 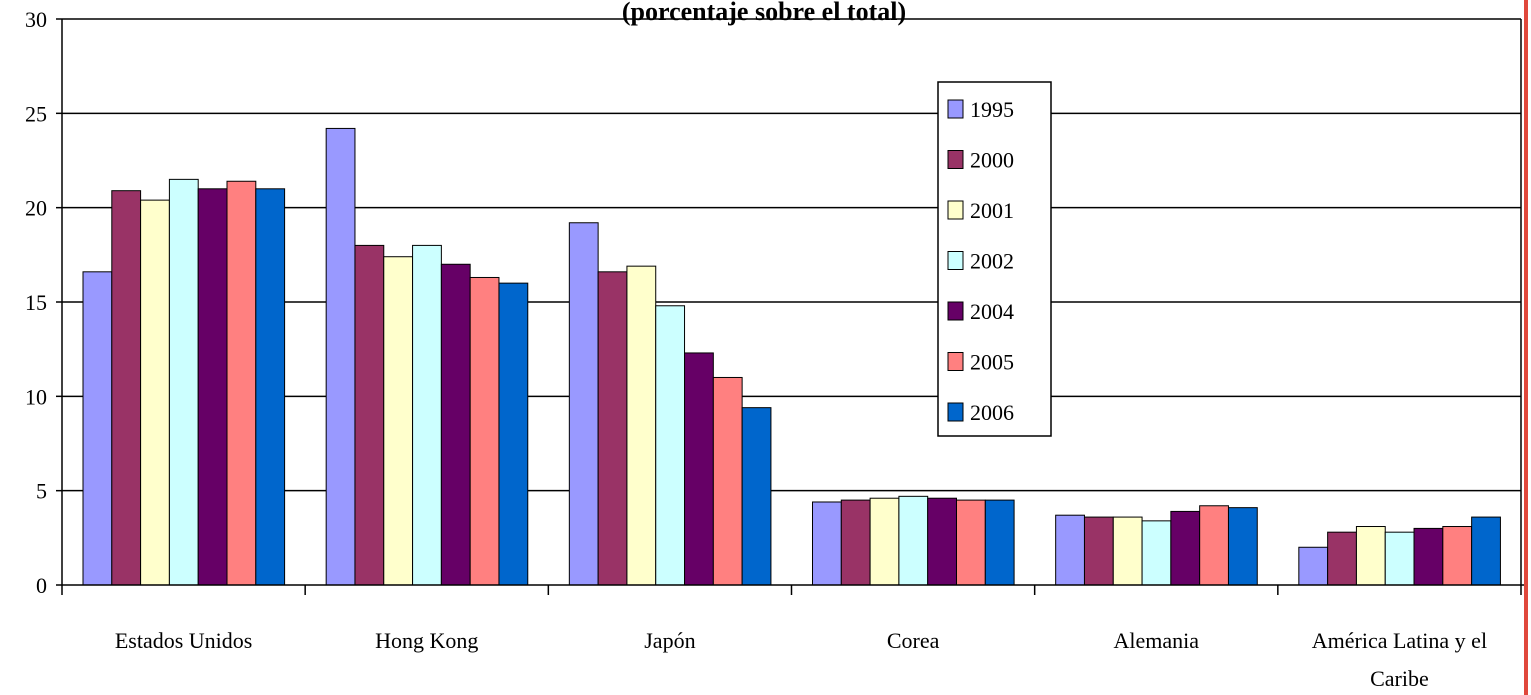 I want to click on x-category-label: América Latina y el Caribe, so click(x=1399, y=659).